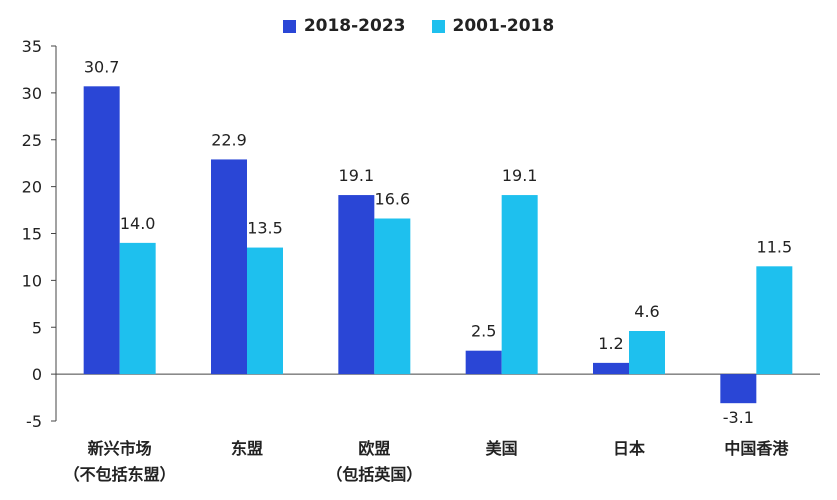 This screenshot has height=500, width=837. What do you see at coordinates (120, 448) in the screenshot?
I see `x-category-label: 新兴市场` at bounding box center [120, 448].